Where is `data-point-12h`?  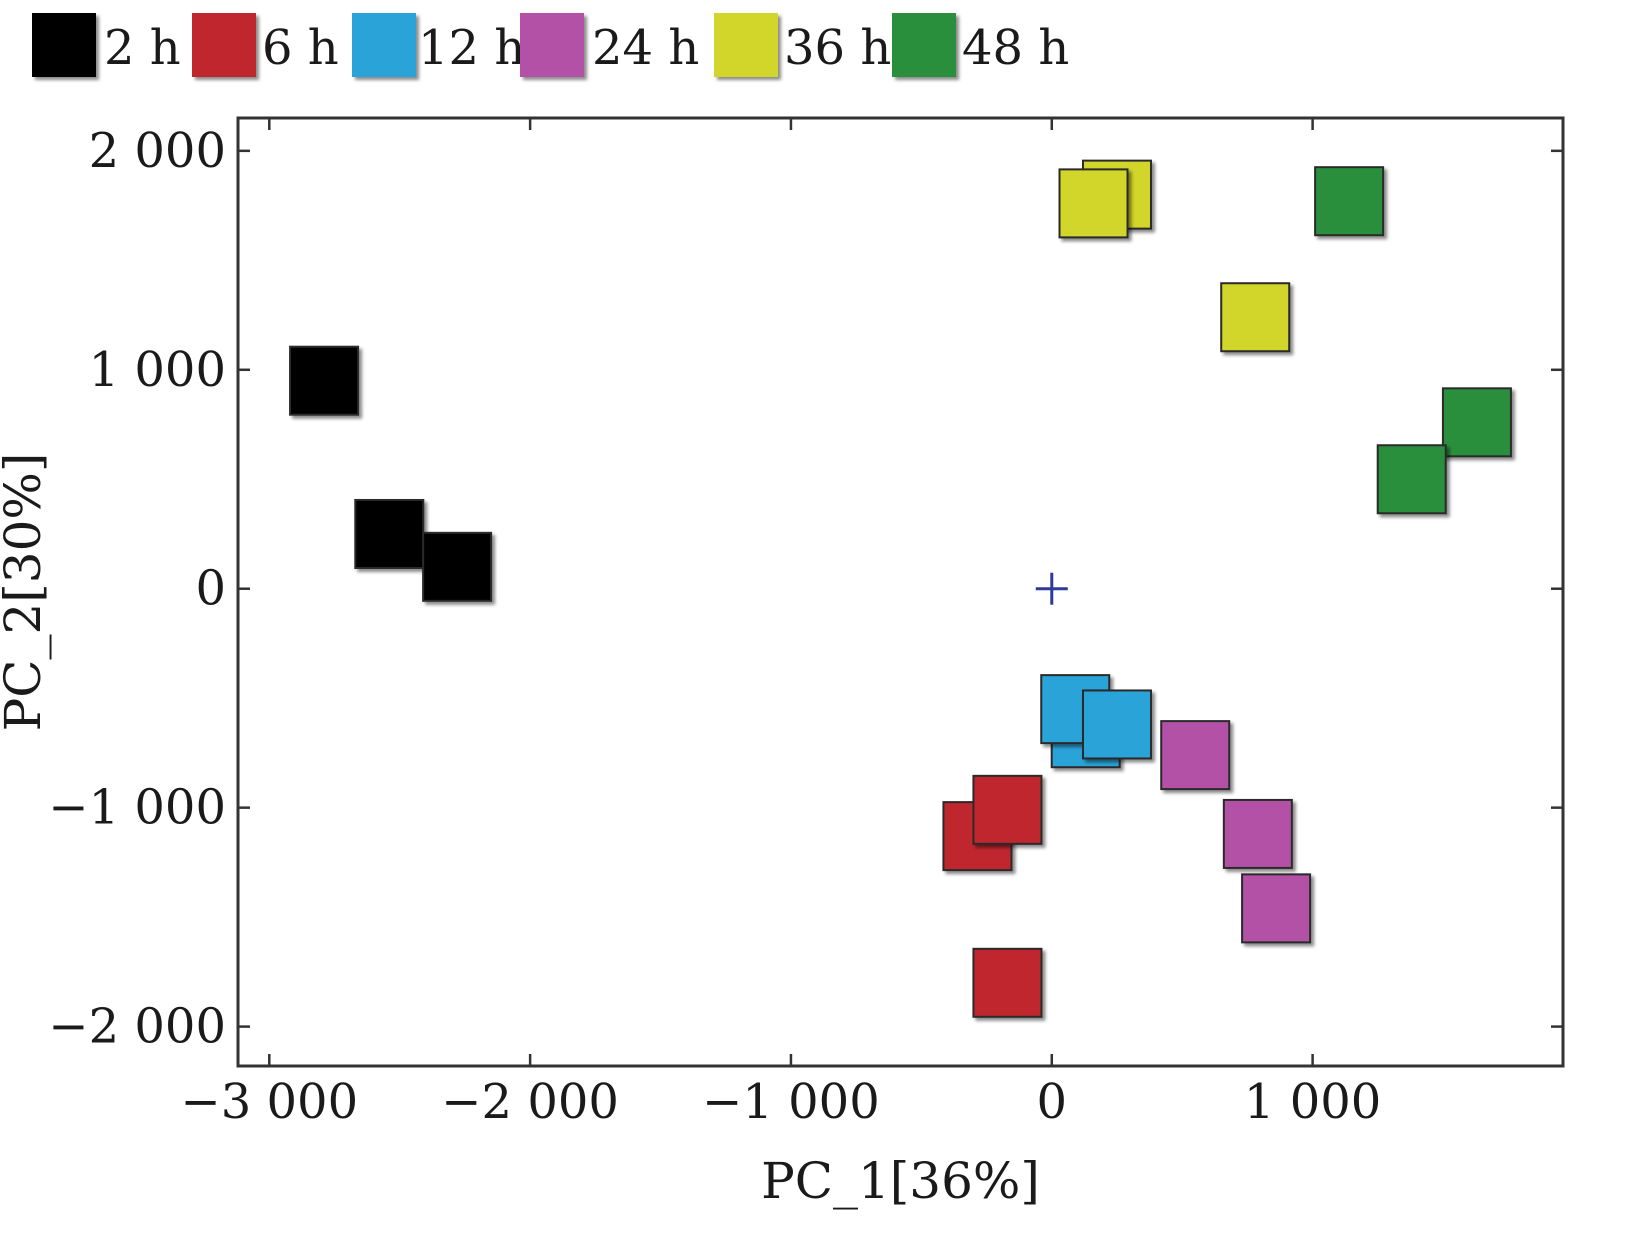
data-point-12h is located at coordinates (1116, 724).